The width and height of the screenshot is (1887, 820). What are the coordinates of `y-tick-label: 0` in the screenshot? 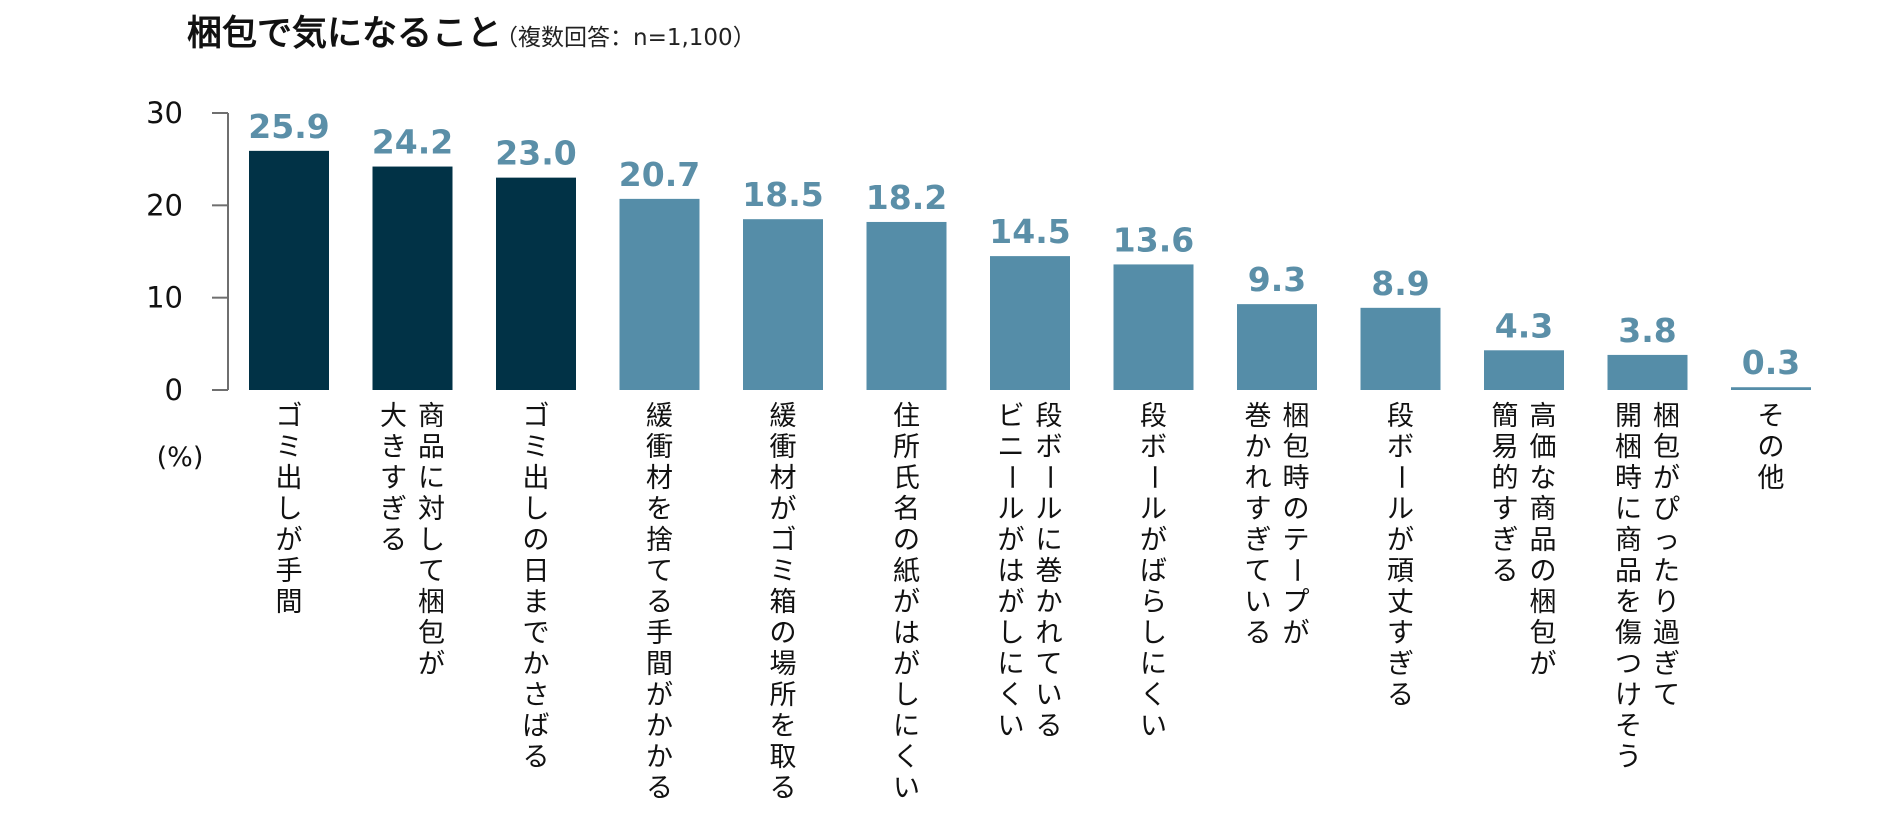 It's located at (174, 390).